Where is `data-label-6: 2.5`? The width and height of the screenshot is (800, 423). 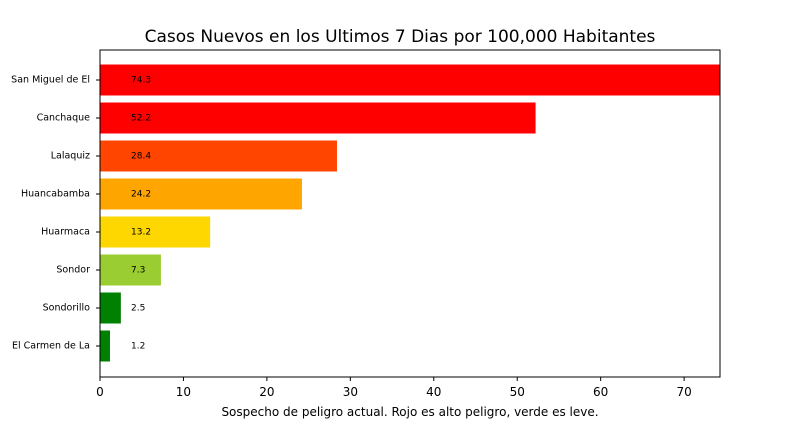
data-label-6: 2.5 is located at coordinates (138, 309).